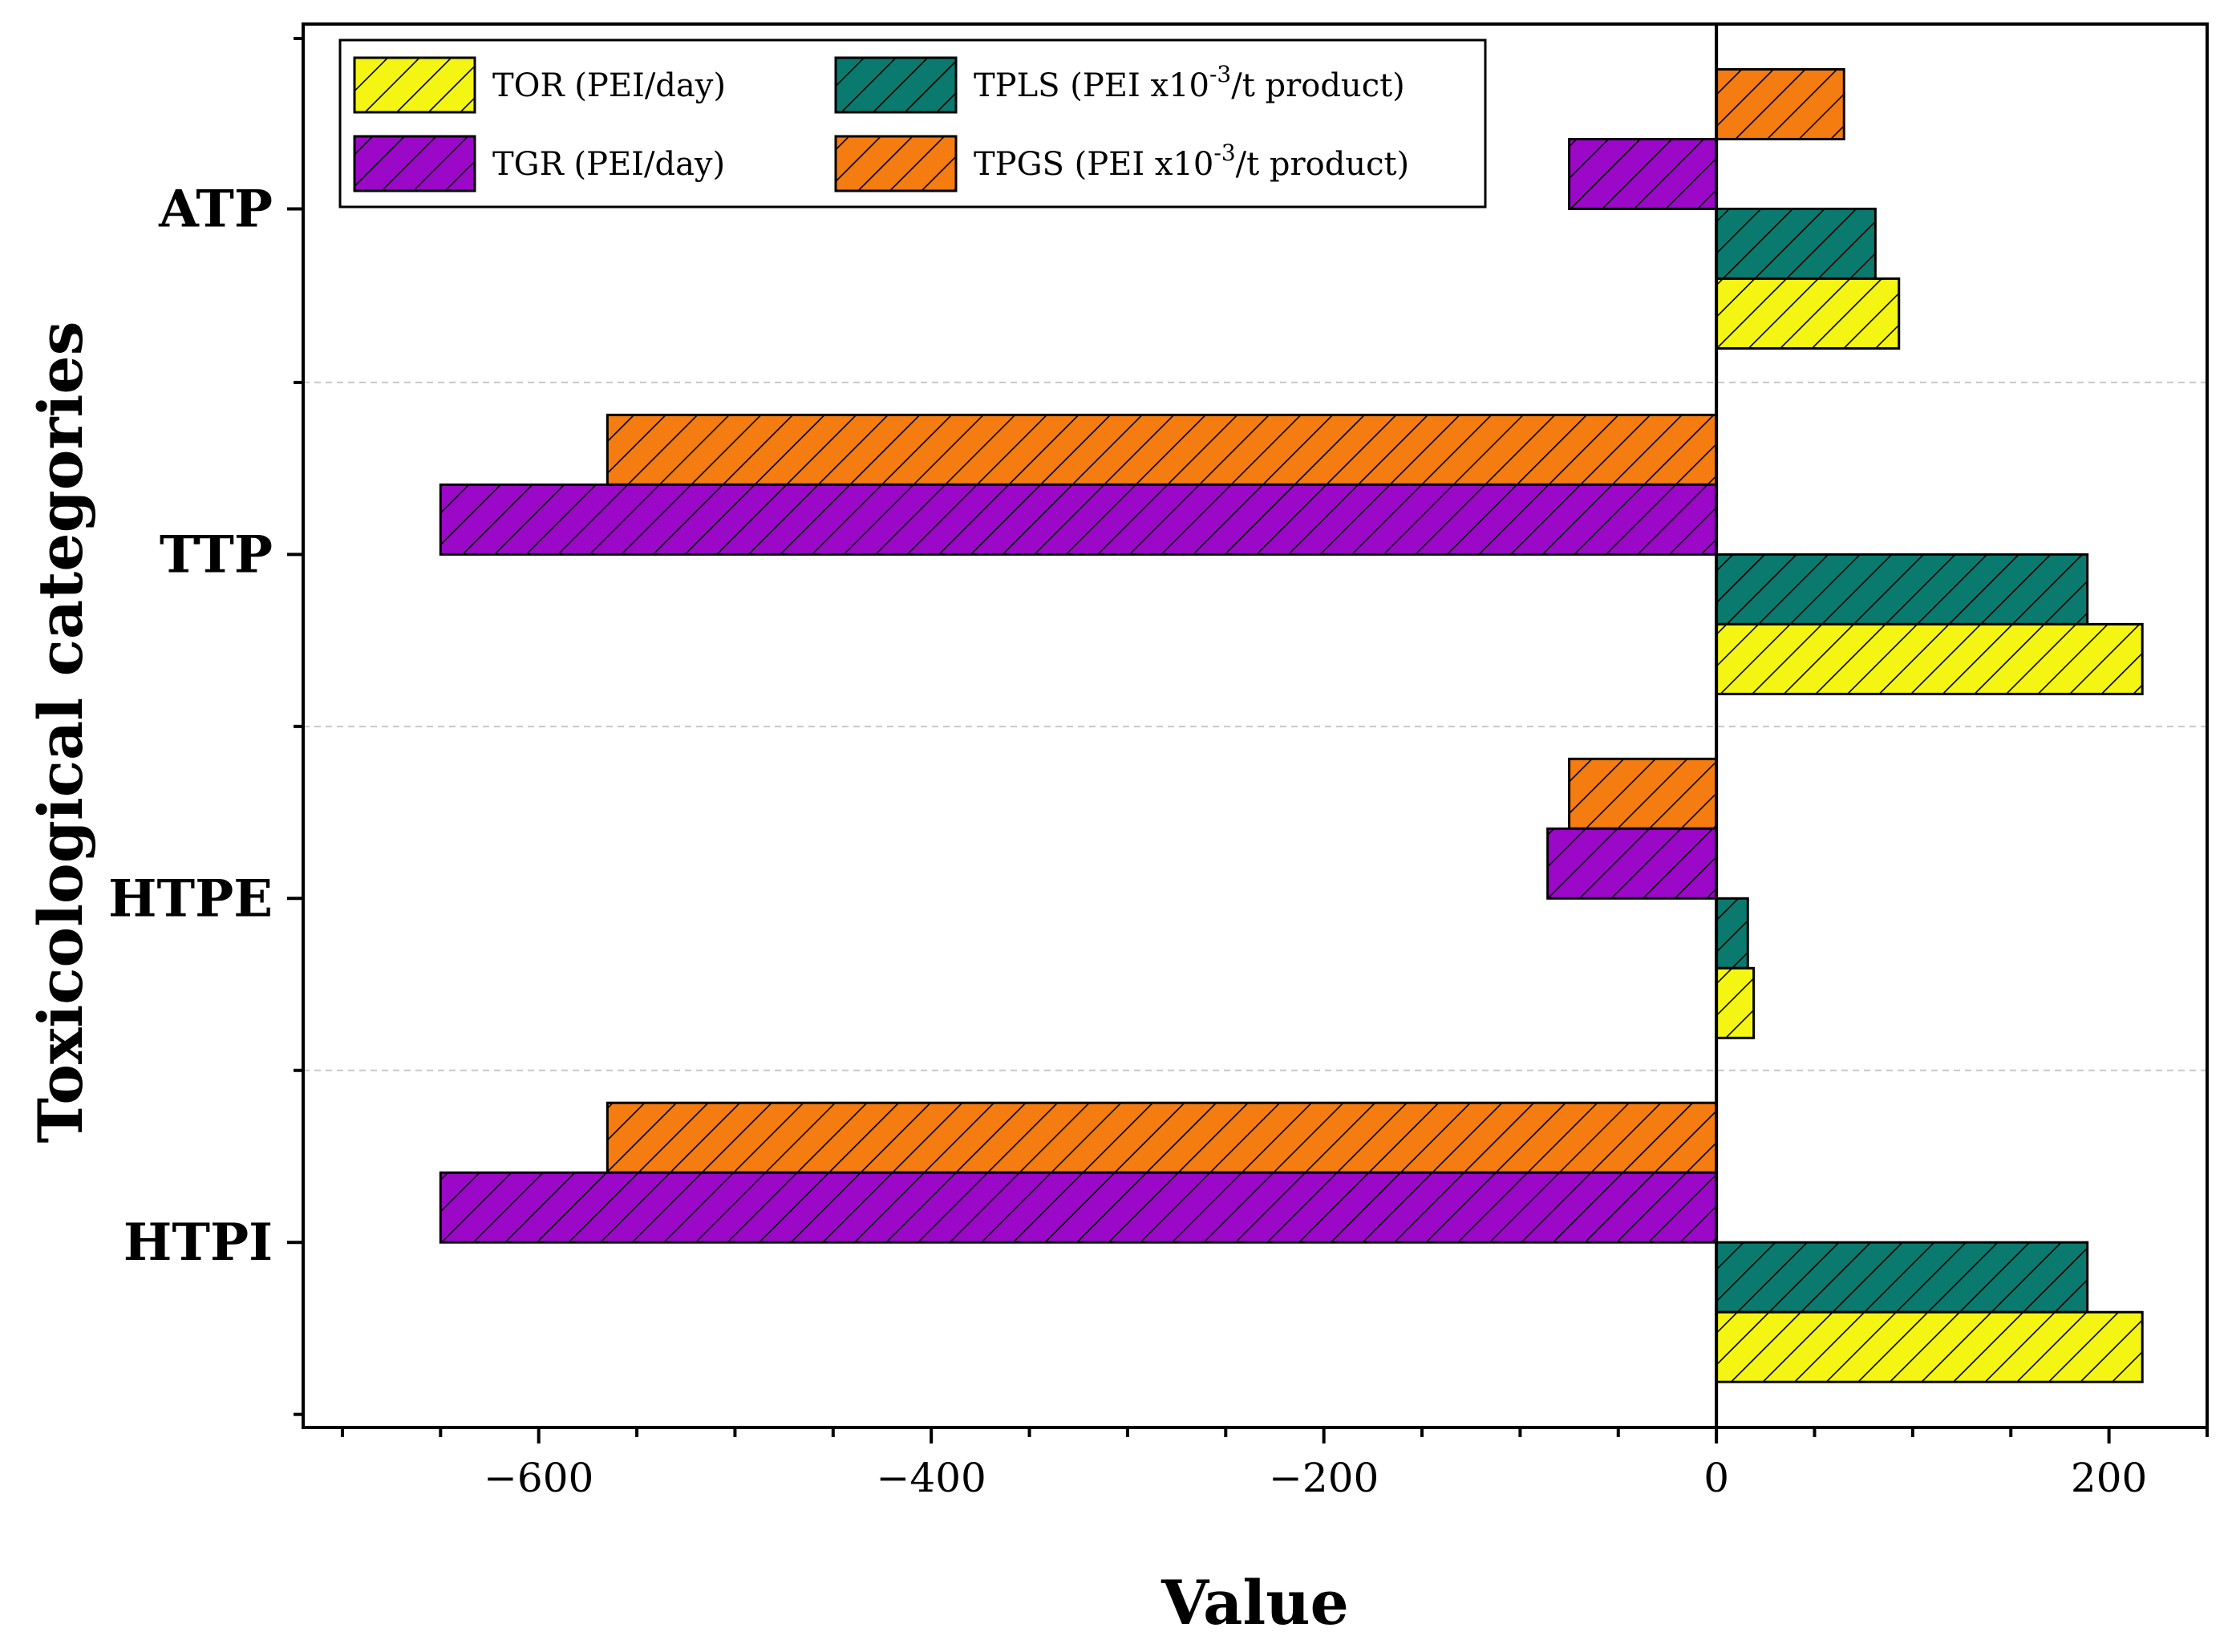 The height and width of the screenshot is (1652, 2240). I want to click on category-label-atp: ATP, so click(215, 209).